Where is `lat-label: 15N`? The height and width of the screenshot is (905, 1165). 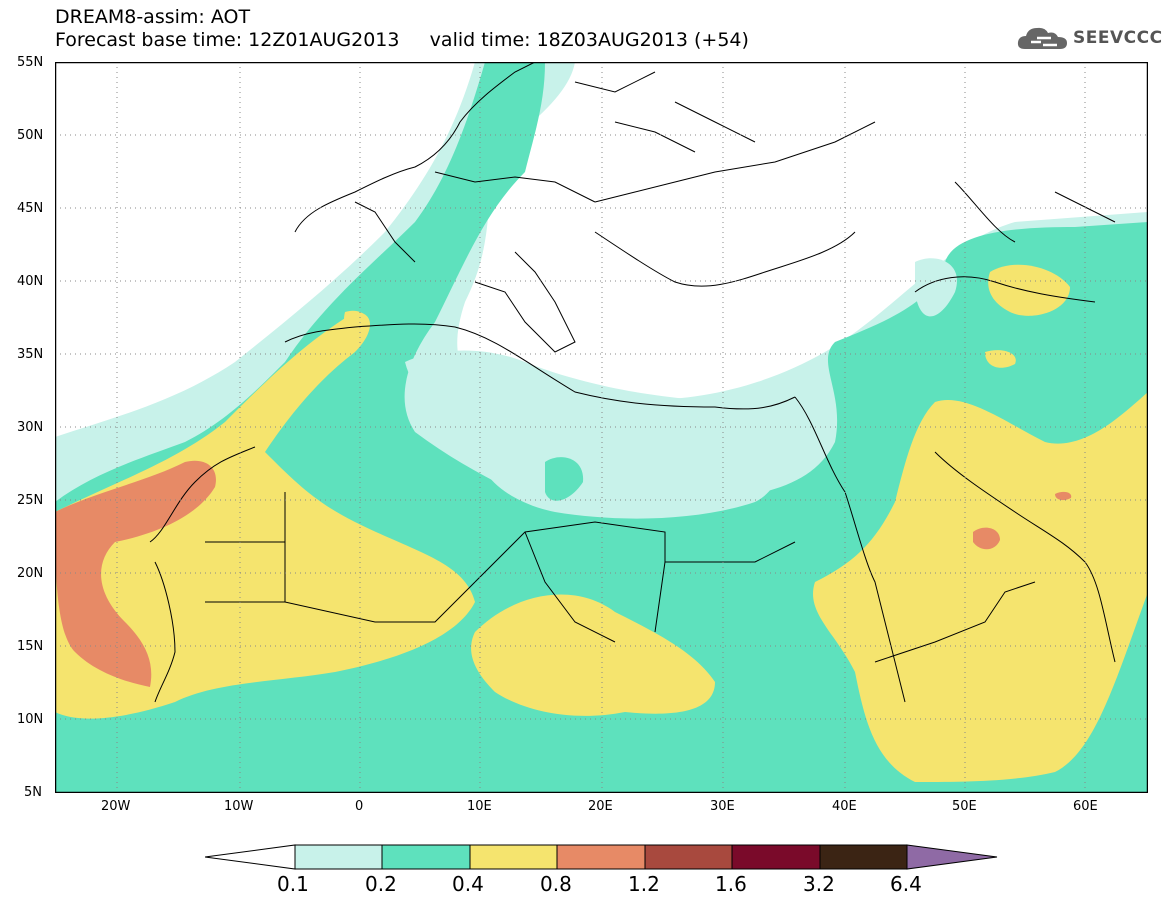
lat-label: 15N is located at coordinates (30, 646).